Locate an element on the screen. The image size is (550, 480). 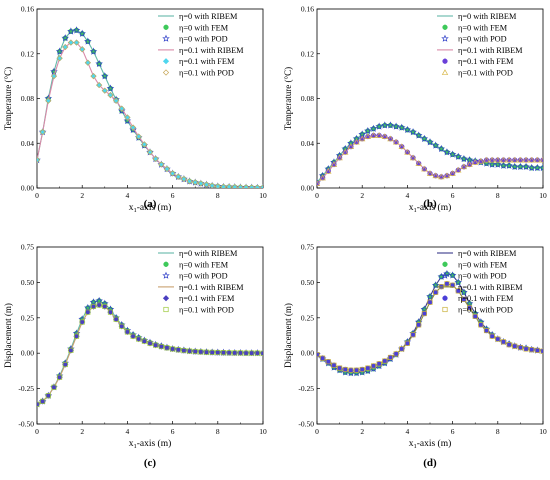
y-tick-label: -0.50 is located at coordinates (26, 424).